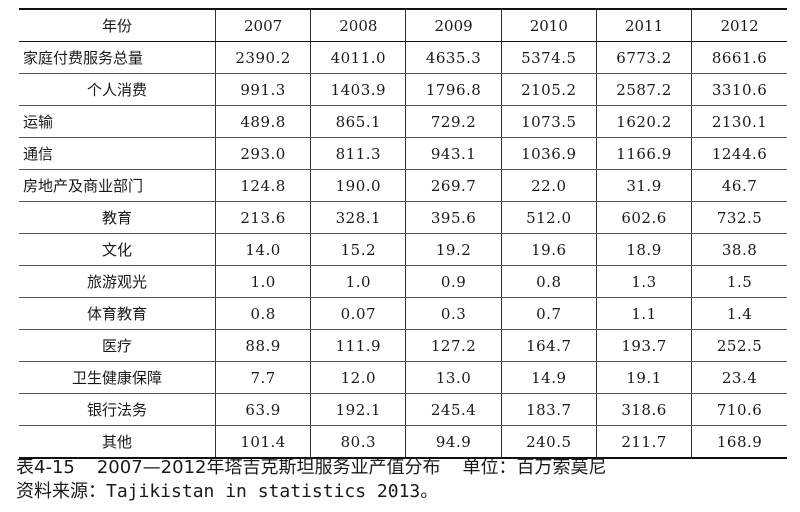 This screenshot has height=512, width=800. What do you see at coordinates (739, 442) in the screenshot?
I see `value-cell: 168.9` at bounding box center [739, 442].